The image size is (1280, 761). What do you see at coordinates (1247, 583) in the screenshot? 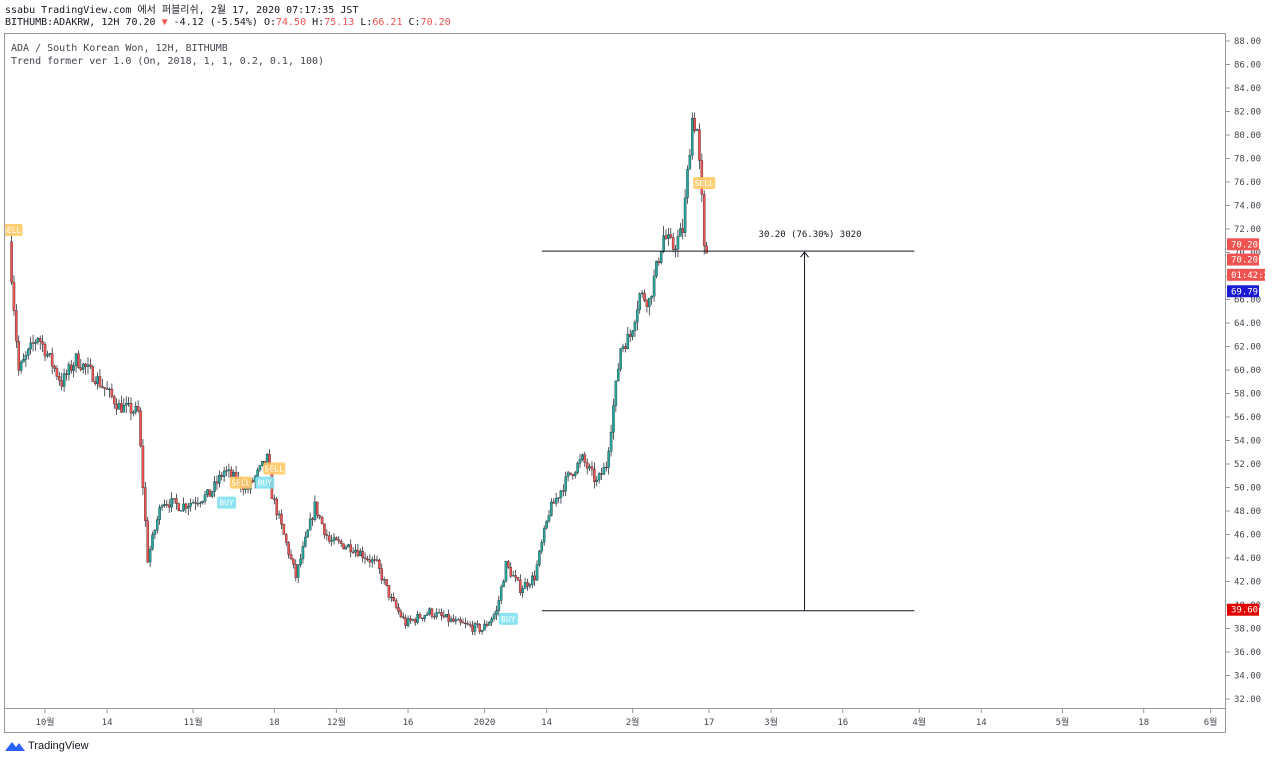
I see `price-tick-label: 42.00` at bounding box center [1247, 583].